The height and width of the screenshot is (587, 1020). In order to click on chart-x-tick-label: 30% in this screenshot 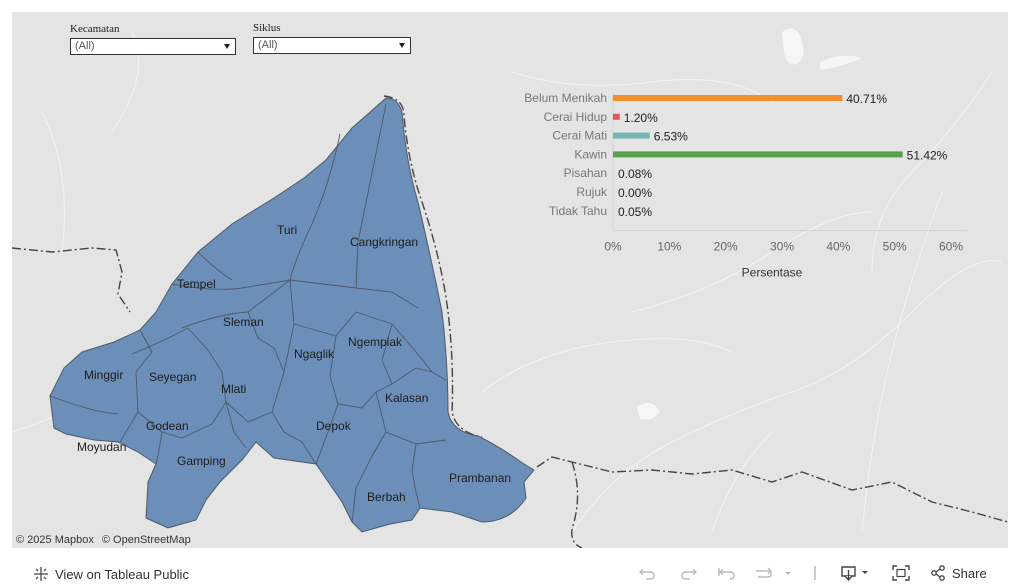, I will do `click(782, 247)`.